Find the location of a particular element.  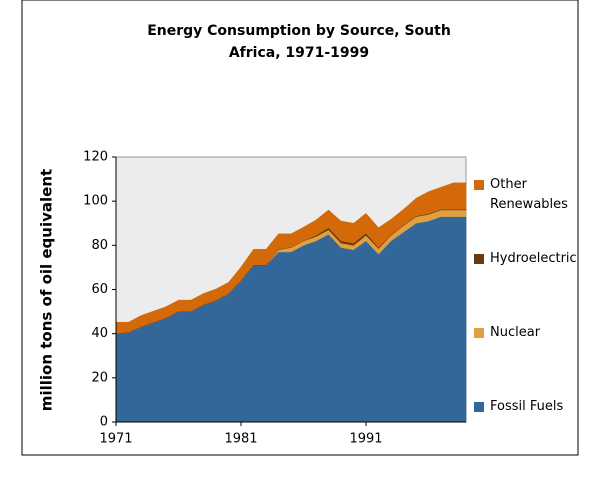

y-tick-label: 0 is located at coordinates (104, 422).